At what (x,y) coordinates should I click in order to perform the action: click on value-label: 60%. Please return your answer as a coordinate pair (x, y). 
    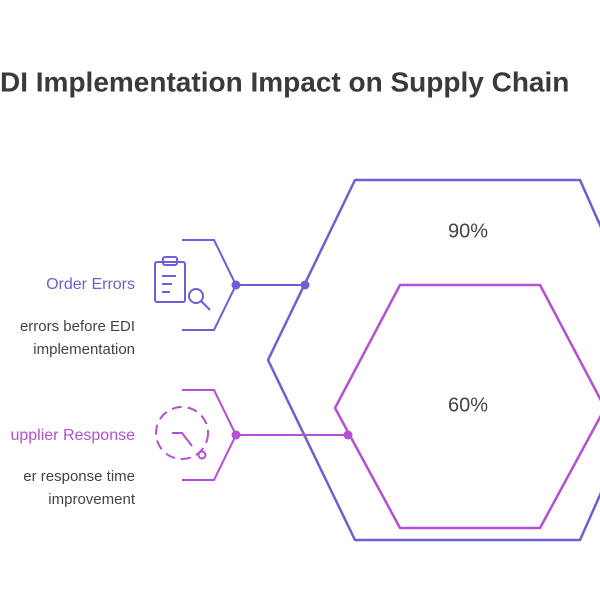
    Looking at the image, I should click on (468, 405).